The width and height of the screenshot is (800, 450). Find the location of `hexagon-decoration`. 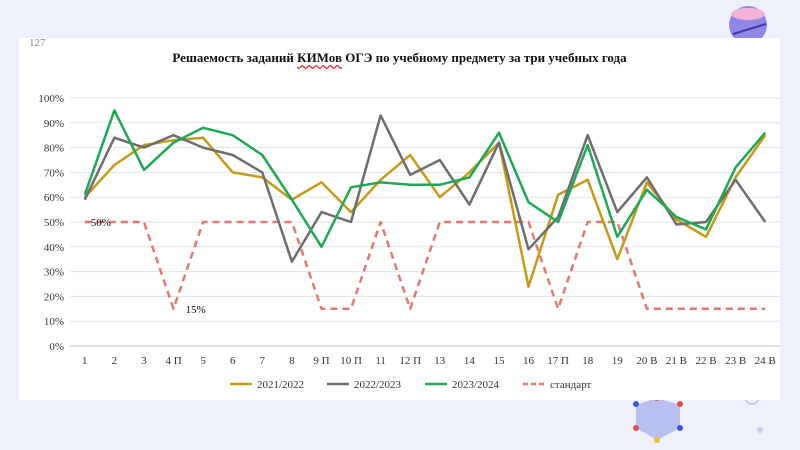

hexagon-decoration is located at coordinates (658, 419).